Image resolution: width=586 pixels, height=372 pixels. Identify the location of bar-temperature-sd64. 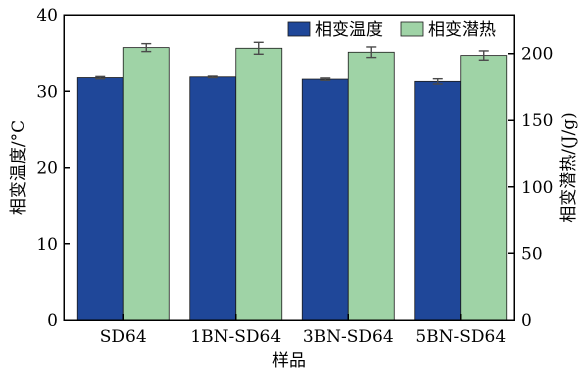
(100, 199).